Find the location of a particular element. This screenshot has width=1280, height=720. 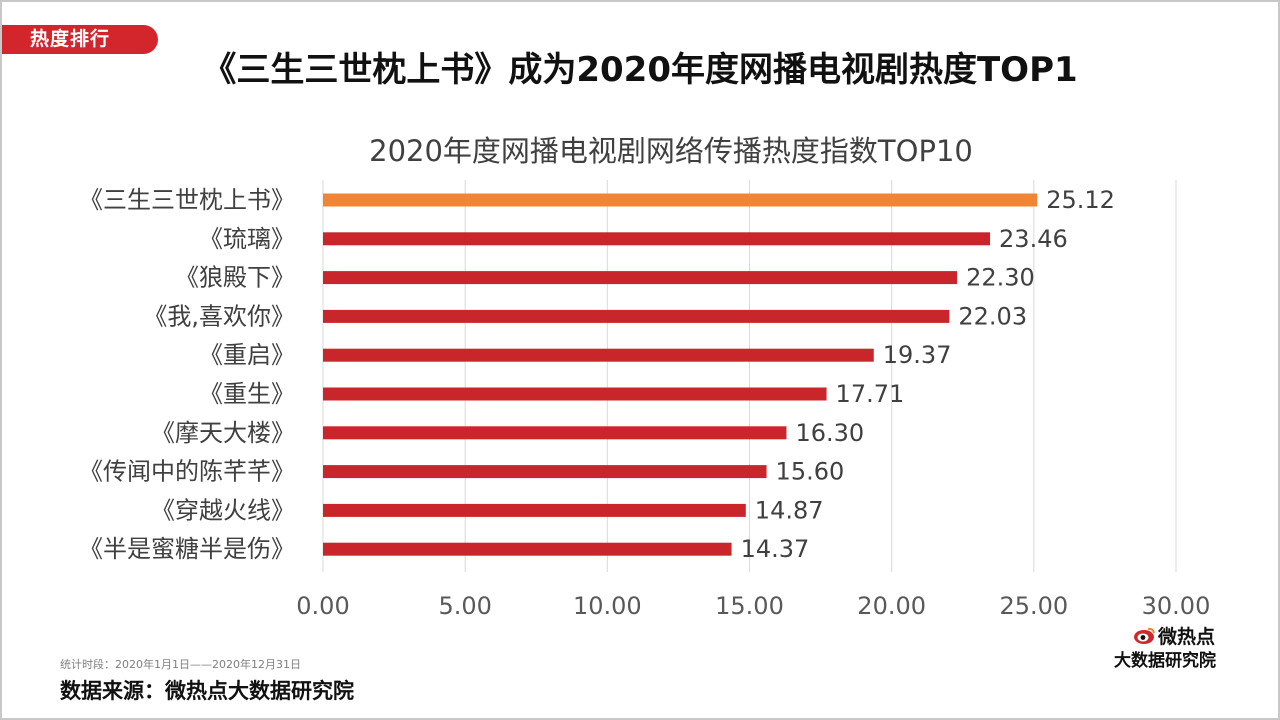

x-tick-label: 10.00 is located at coordinates (607, 606).